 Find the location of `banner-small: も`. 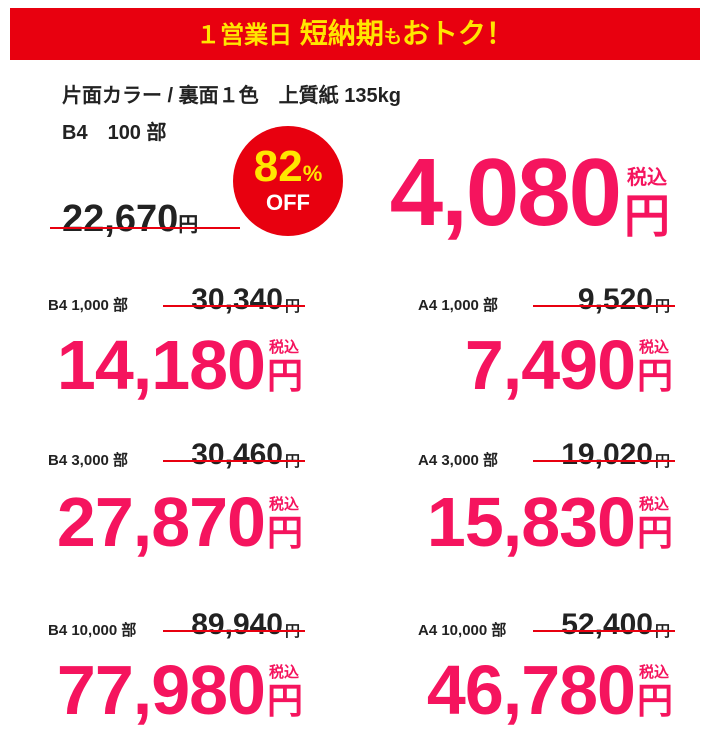

banner-small: も is located at coordinates (392, 37).